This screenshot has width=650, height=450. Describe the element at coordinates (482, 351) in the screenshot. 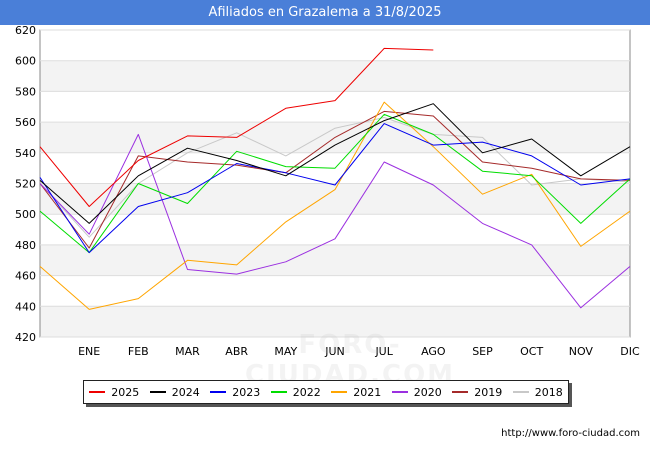

I see `x-tick-label: SEP` at that location.